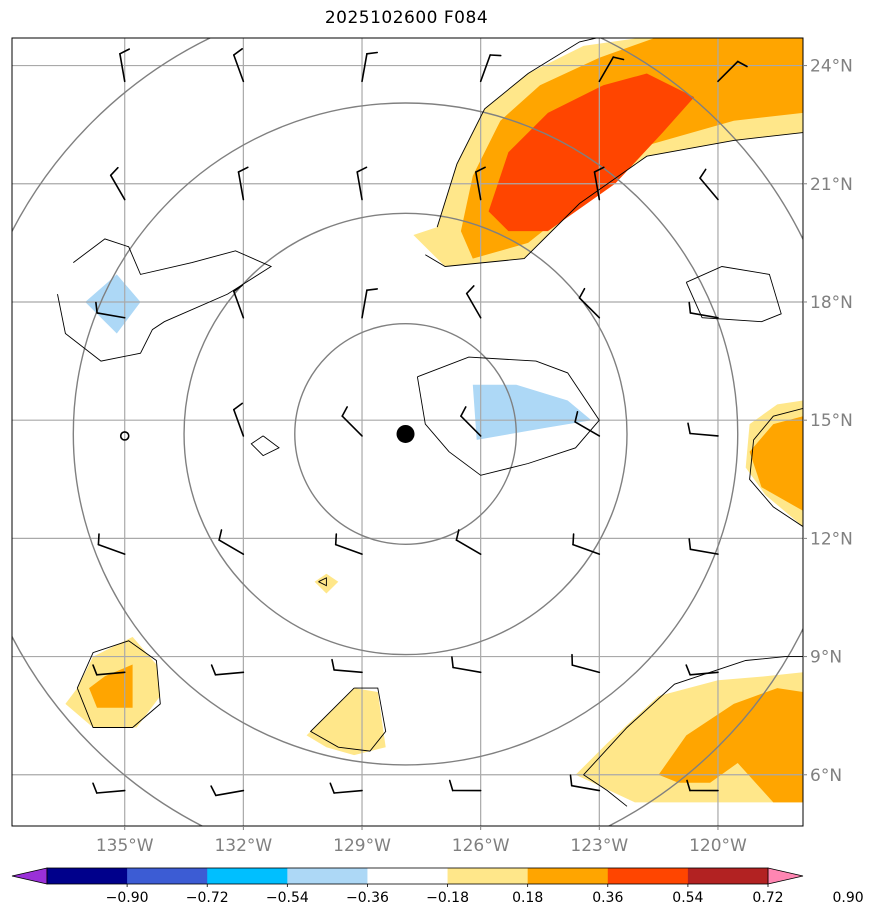 The width and height of the screenshot is (873, 924). Describe the element at coordinates (831, 185) in the screenshot. I see `y-tick-label: 21°N` at that location.